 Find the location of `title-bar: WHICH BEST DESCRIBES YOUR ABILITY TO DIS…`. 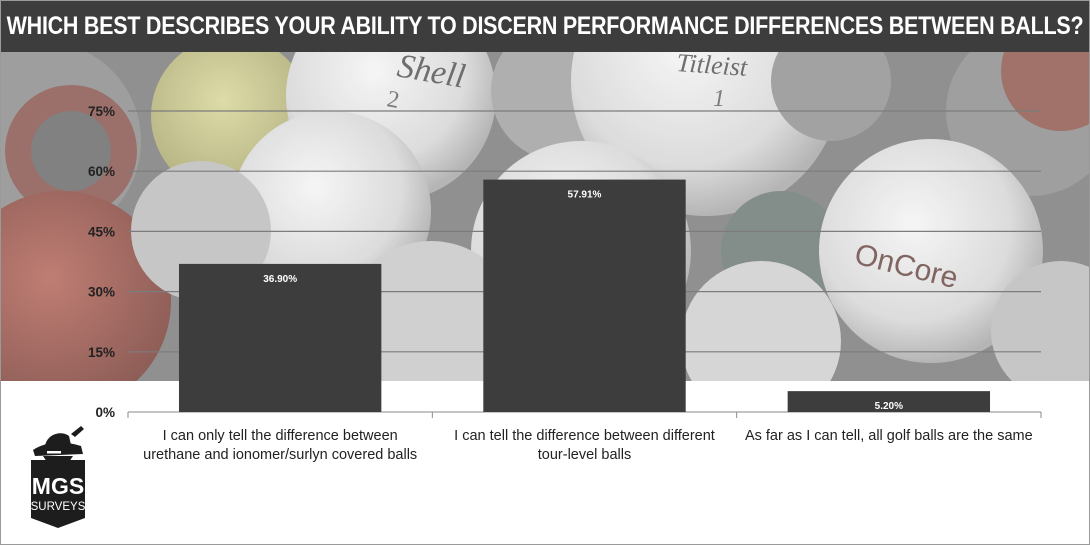

title-bar: WHICH BEST DESCRIBES YOUR ABILITY TO DIS… is located at coordinates (545, 26).